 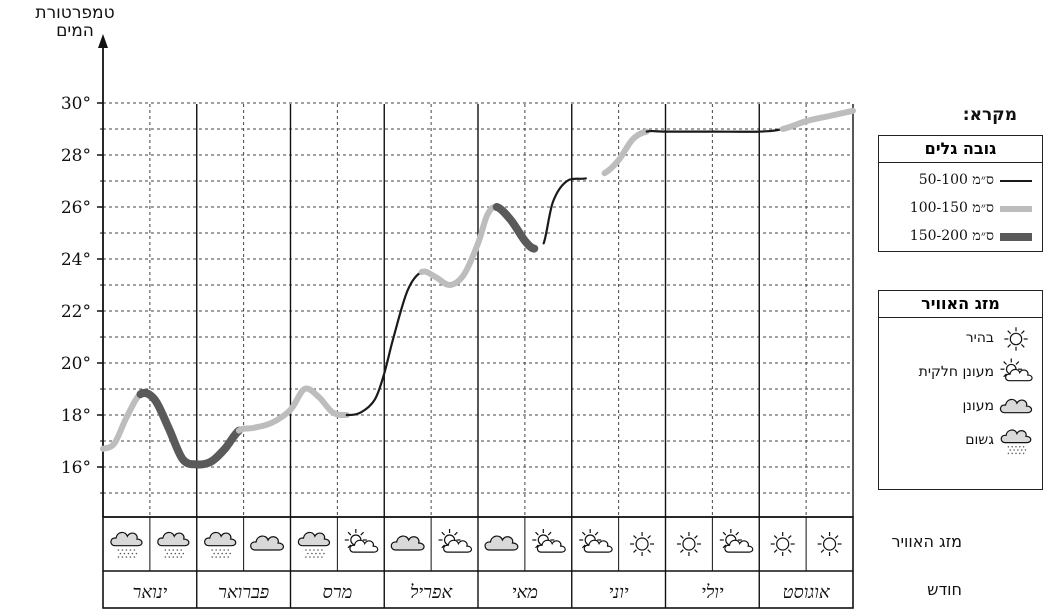 What do you see at coordinates (76, 312) in the screenshot?
I see `y-tick-label: 22°` at bounding box center [76, 312].